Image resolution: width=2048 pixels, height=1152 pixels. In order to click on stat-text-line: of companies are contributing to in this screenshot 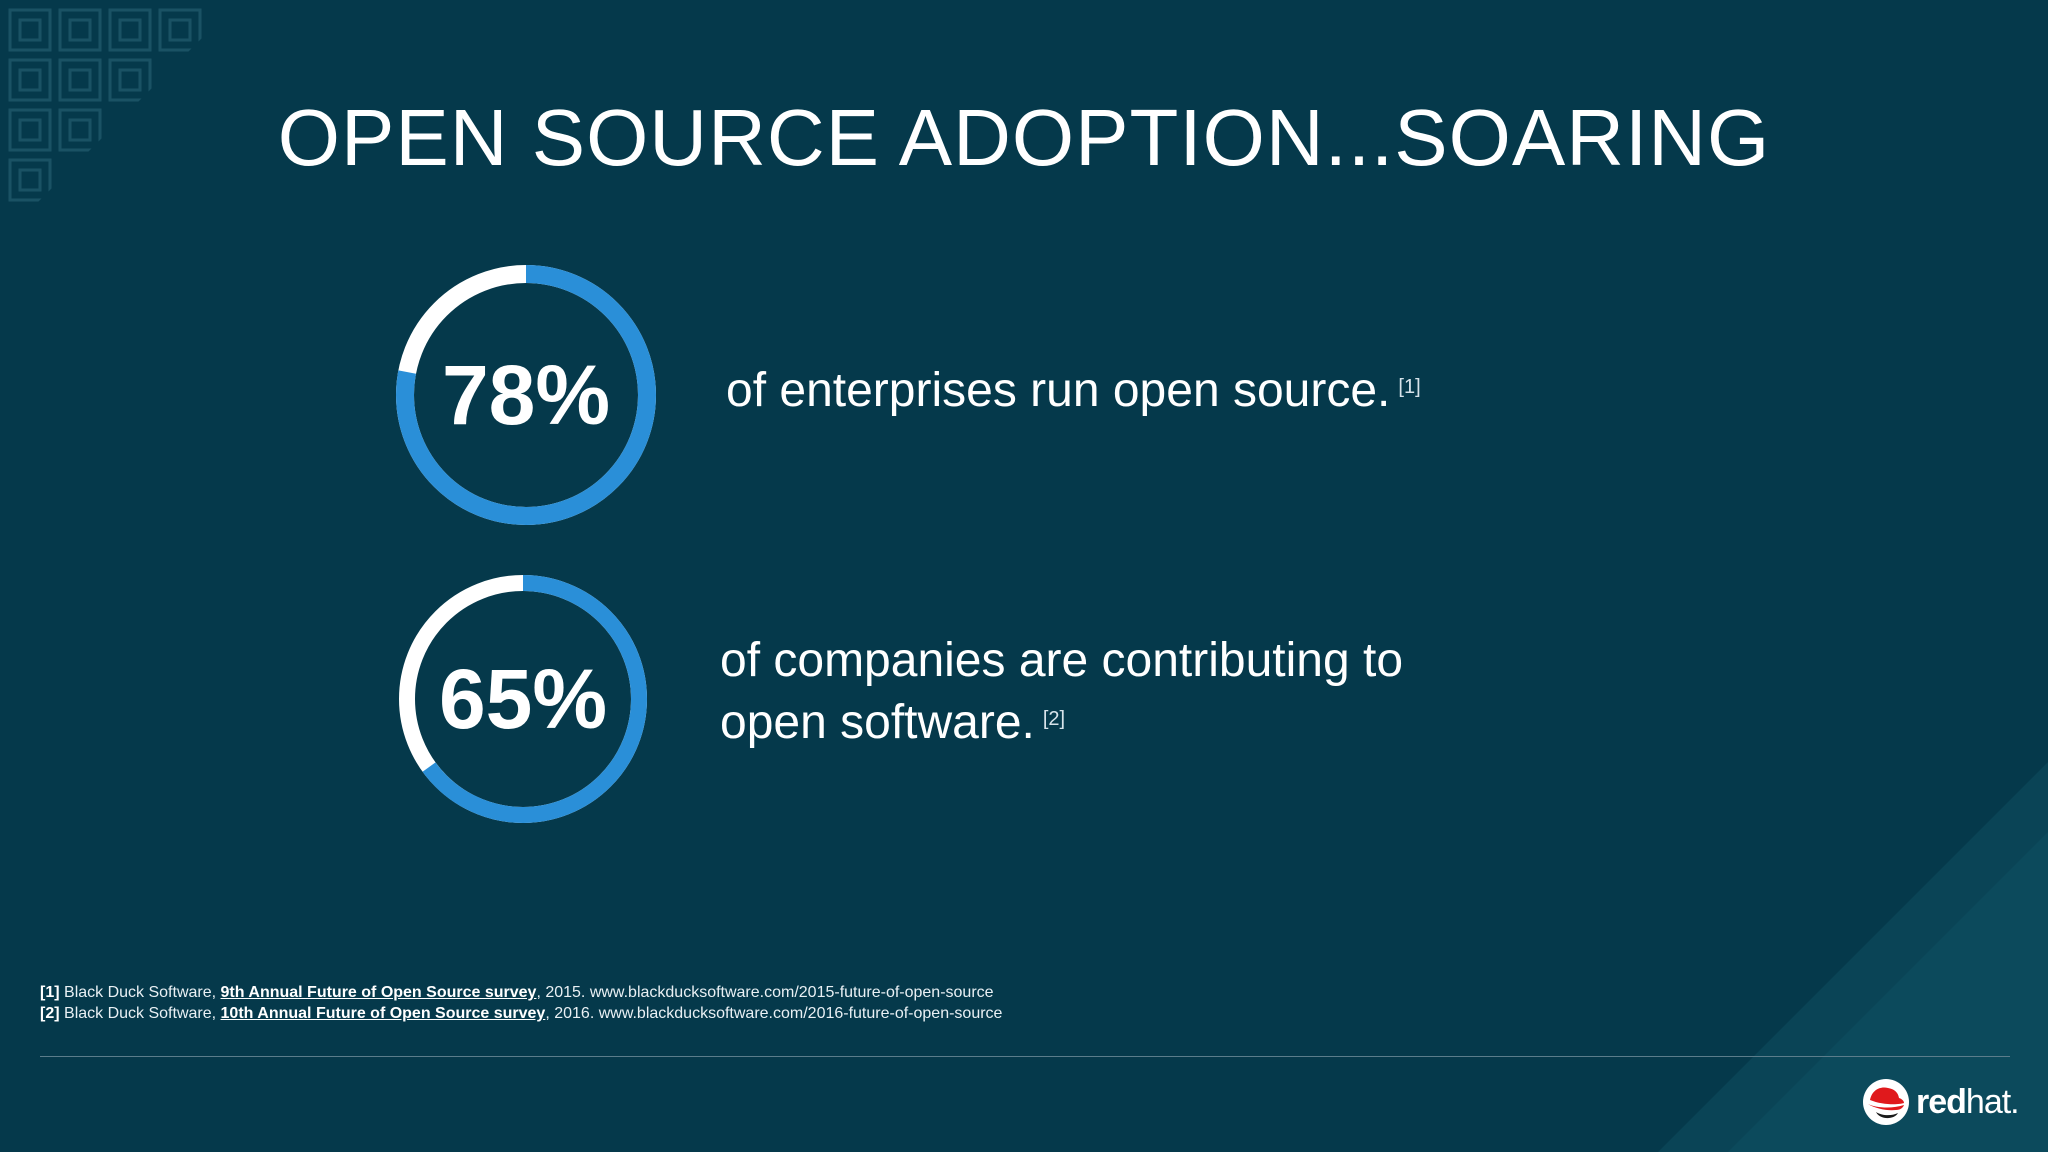, I will do `click(1062, 660)`.